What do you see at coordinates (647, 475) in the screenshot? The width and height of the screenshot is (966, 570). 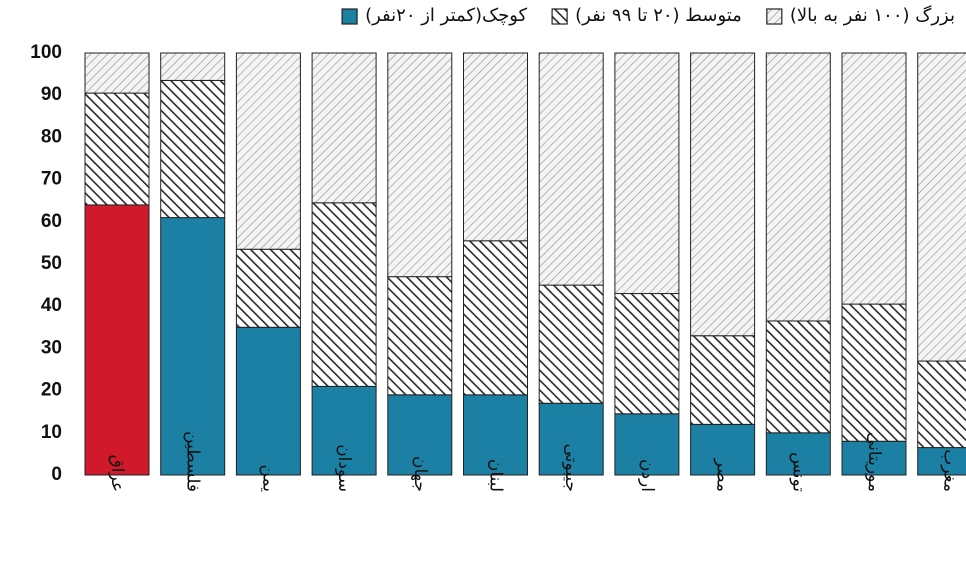 I see `x-tick-label: اردن` at bounding box center [647, 475].